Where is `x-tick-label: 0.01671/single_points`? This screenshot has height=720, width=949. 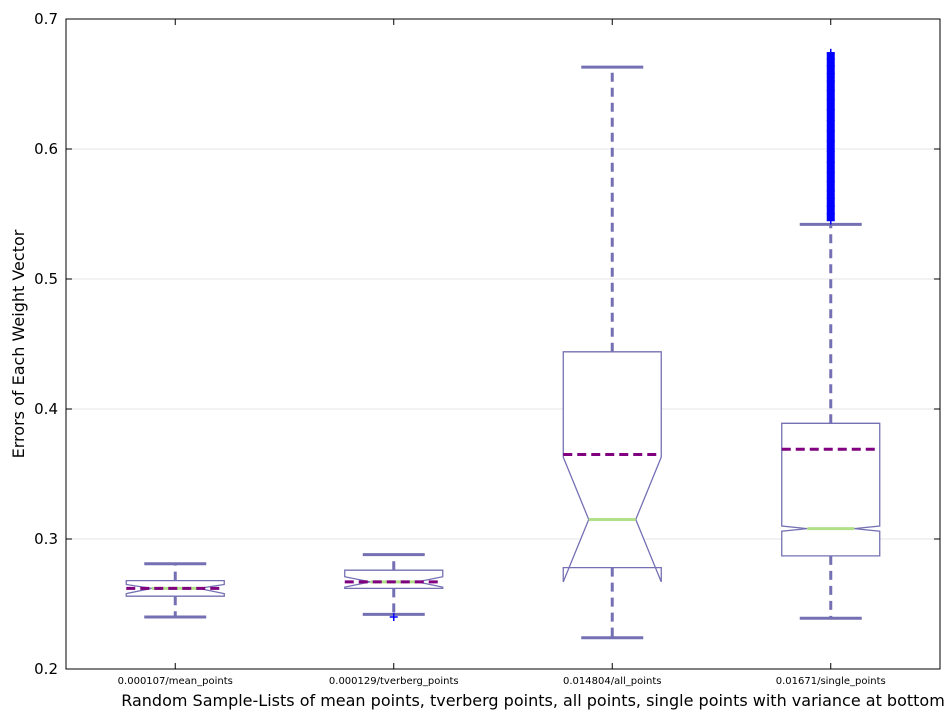 x-tick-label: 0.01671/single_points is located at coordinates (831, 681).